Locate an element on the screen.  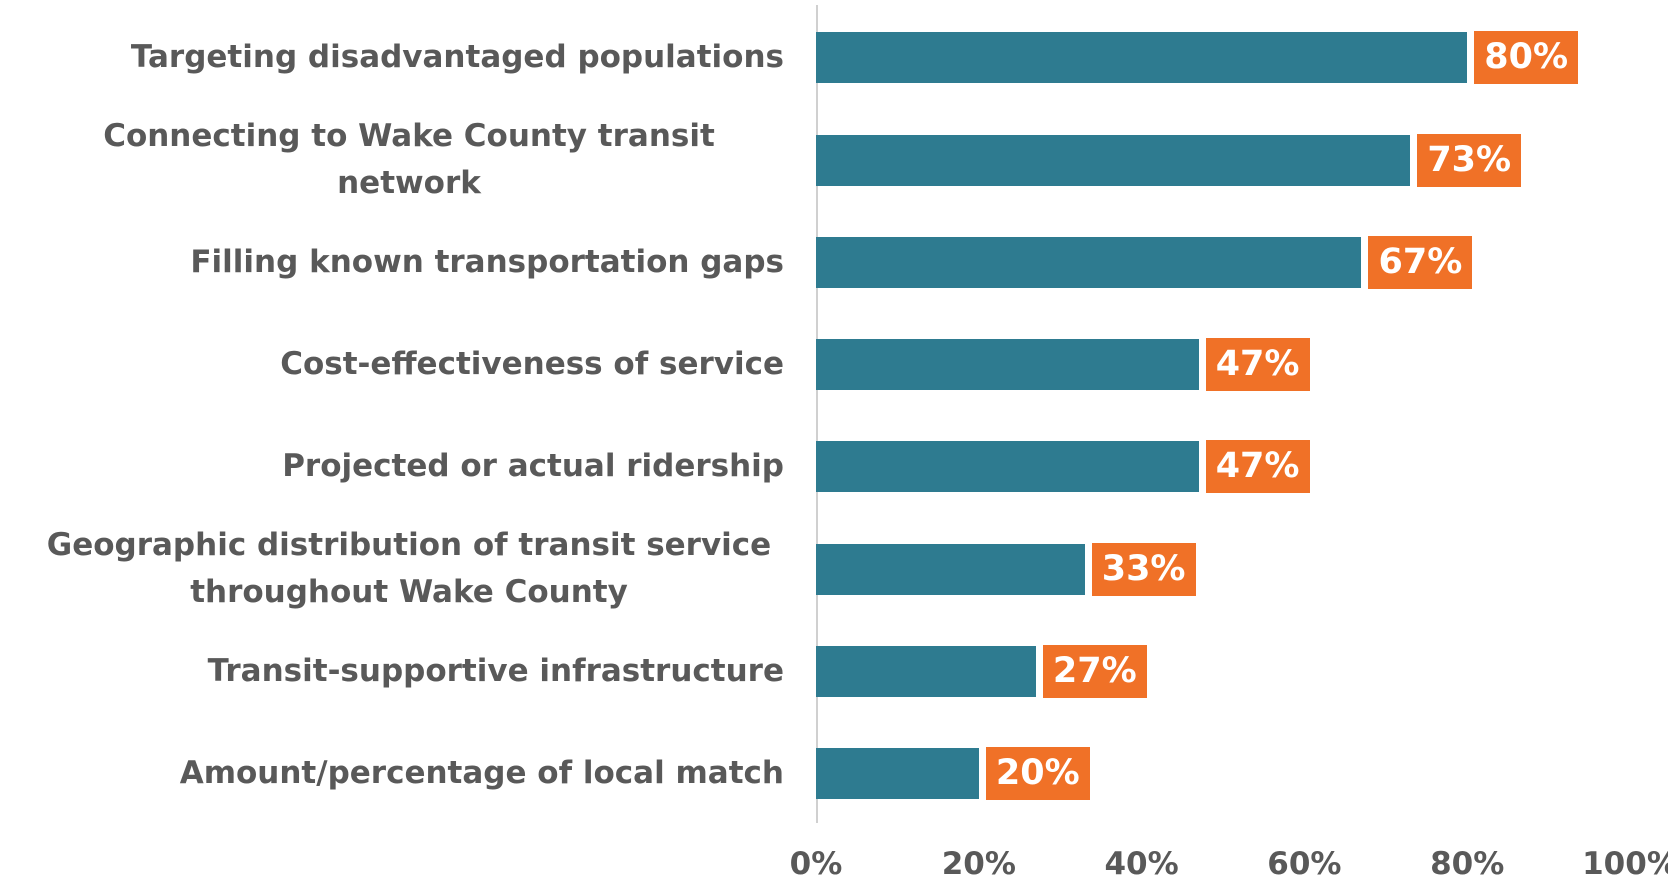
category-label: Projected or actual ridership is located at coordinates (392, 467).